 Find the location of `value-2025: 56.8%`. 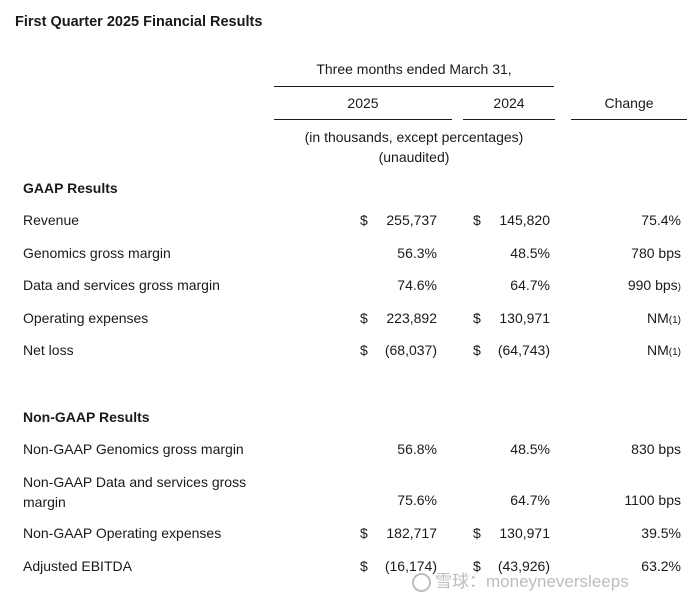

value-2025: 56.8% is located at coordinates (417, 449).